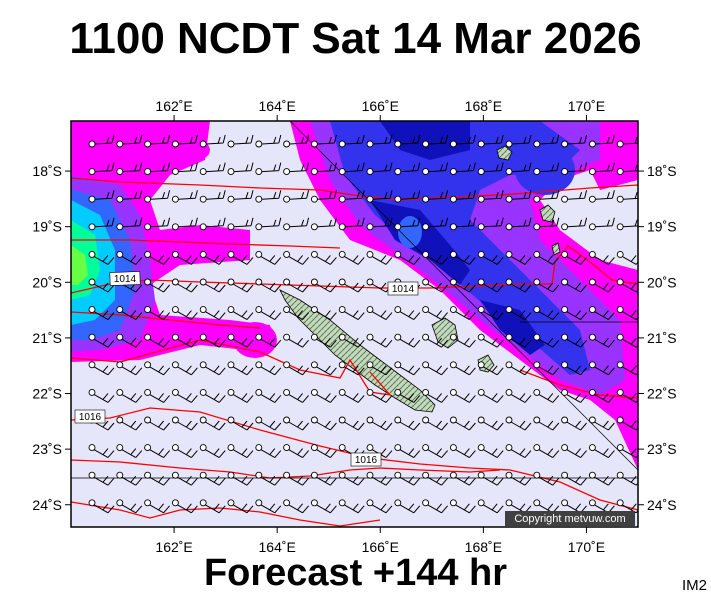  I want to click on forecast-label: Forecast +144 hr, so click(355, 573).